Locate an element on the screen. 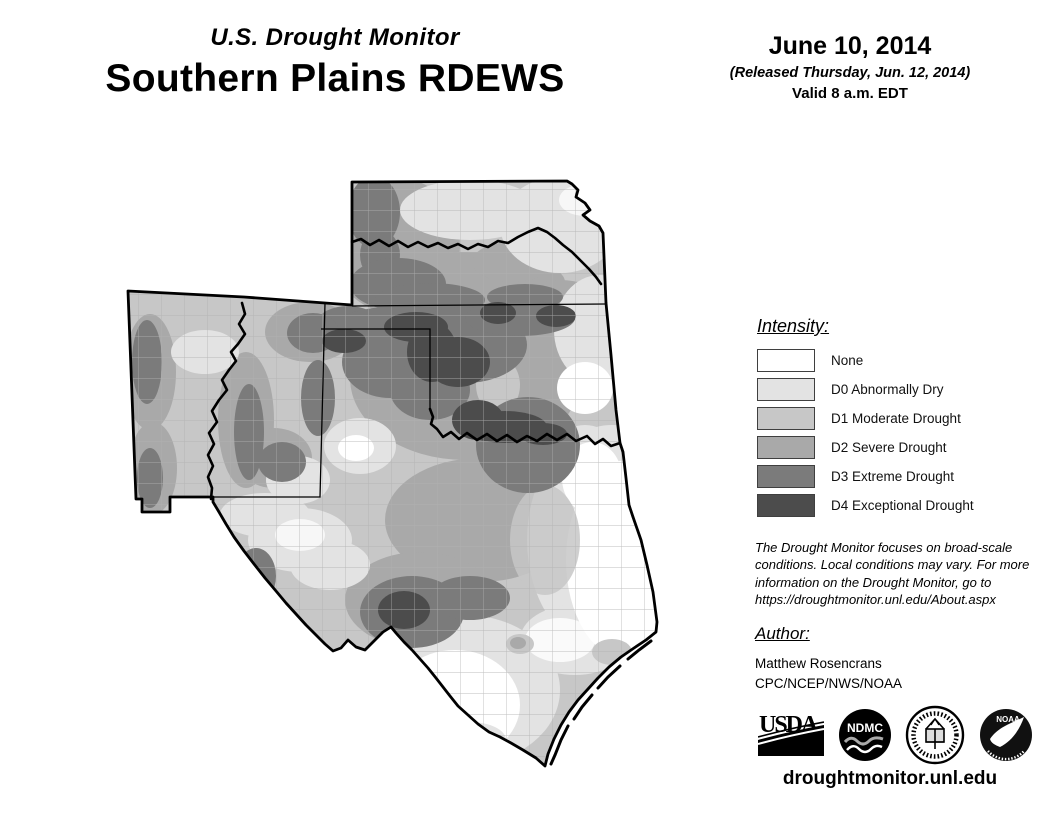  legend-row-d0: D0 Abnormally Dry is located at coordinates (903, 389).